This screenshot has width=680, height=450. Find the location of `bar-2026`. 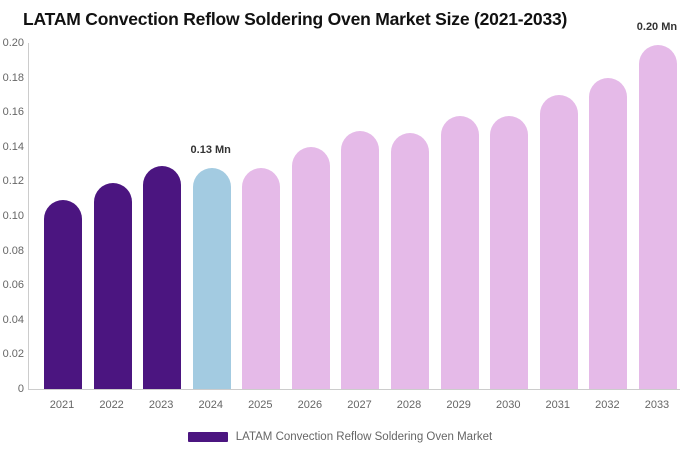

bar-2026 is located at coordinates (310, 267).